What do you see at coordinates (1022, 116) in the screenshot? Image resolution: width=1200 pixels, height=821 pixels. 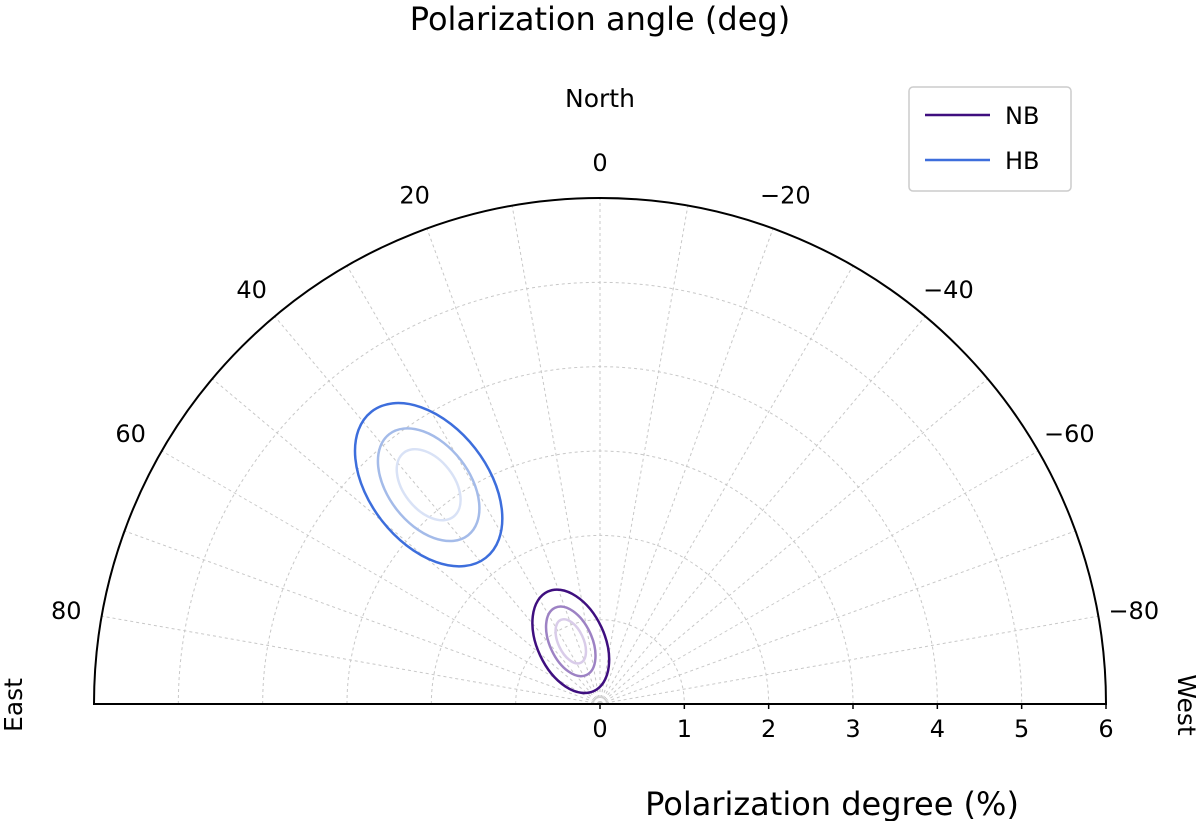 I see `legend-label-nb: NB` at bounding box center [1022, 116].